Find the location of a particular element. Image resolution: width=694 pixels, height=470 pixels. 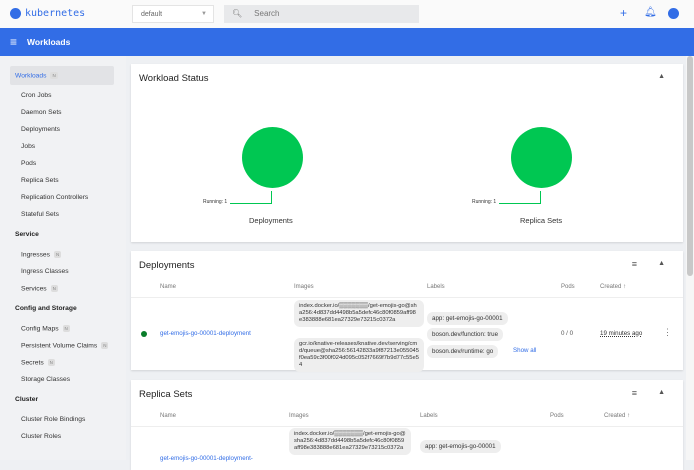

sidebar-item-storage-classes: Storage Classes is located at coordinates (46, 379).